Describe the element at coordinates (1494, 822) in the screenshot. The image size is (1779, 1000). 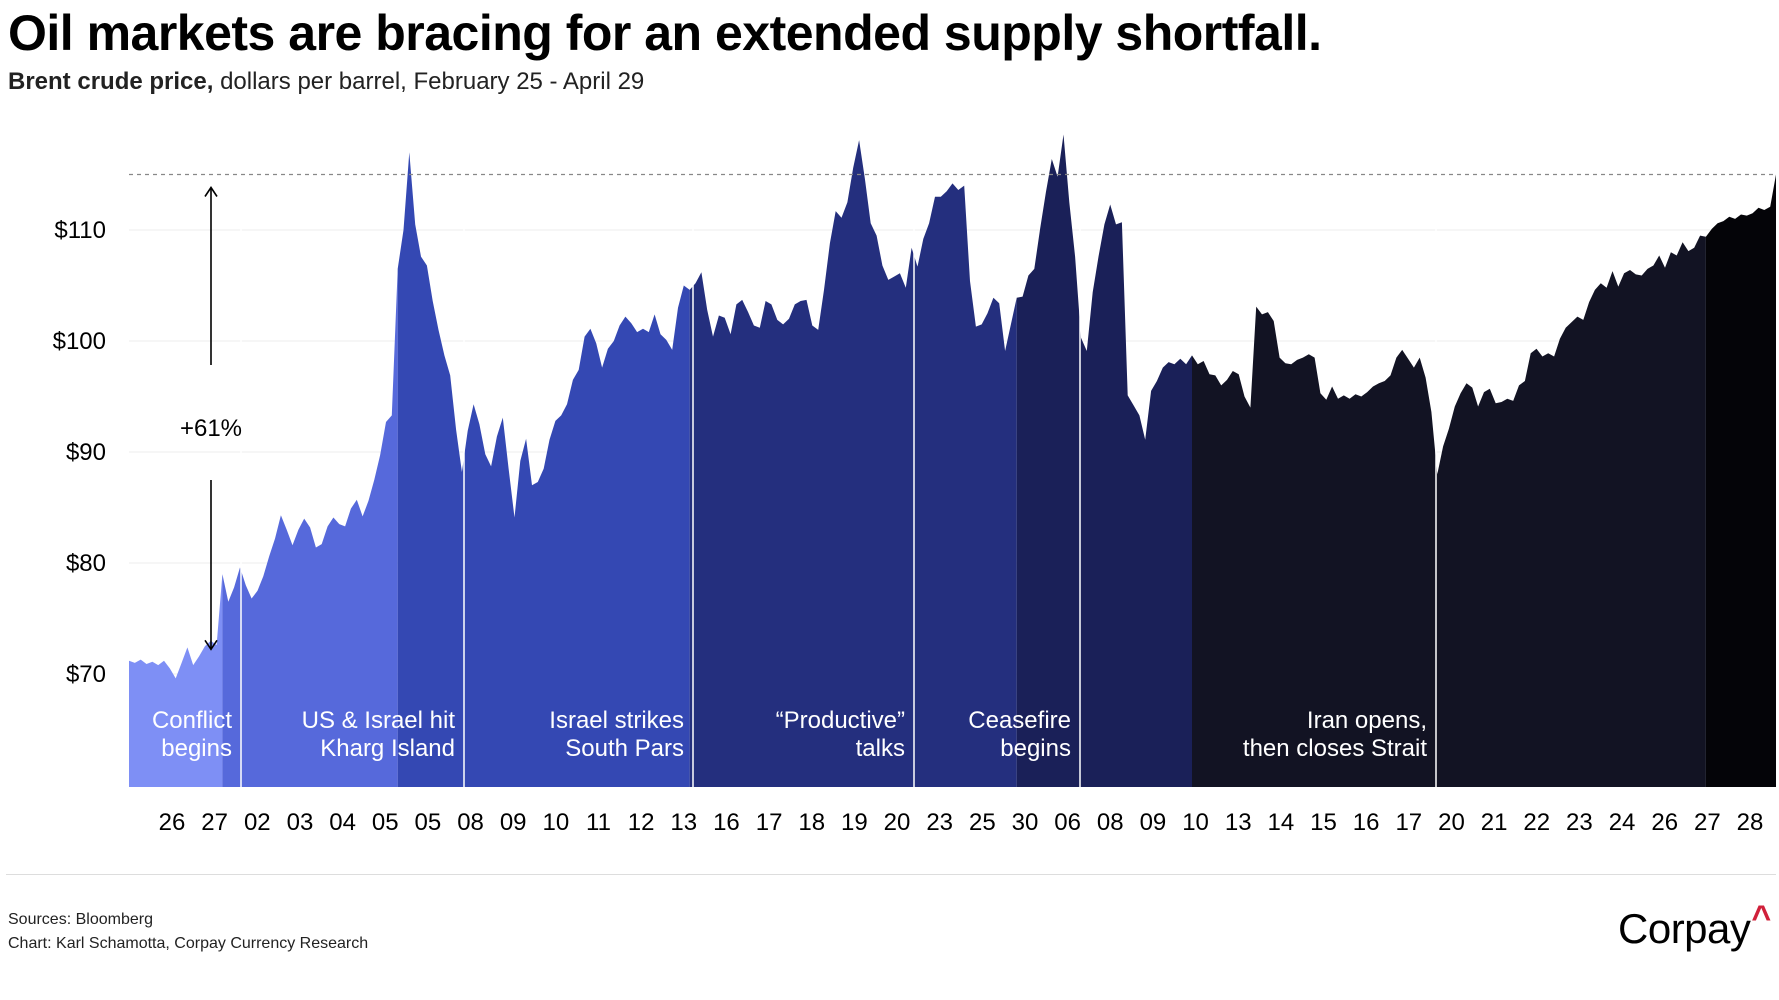
I see `x-tick-label: 21` at that location.